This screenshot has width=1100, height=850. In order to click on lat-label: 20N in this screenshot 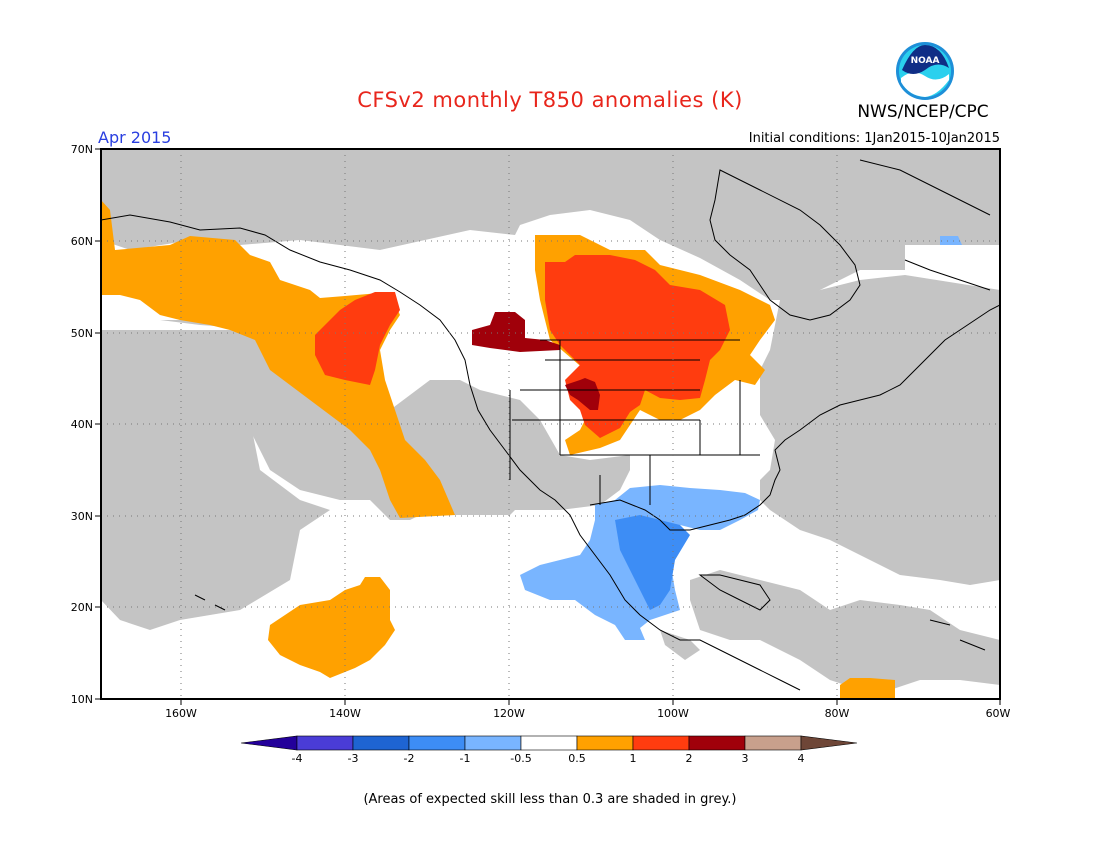, I will do `click(82, 607)`.